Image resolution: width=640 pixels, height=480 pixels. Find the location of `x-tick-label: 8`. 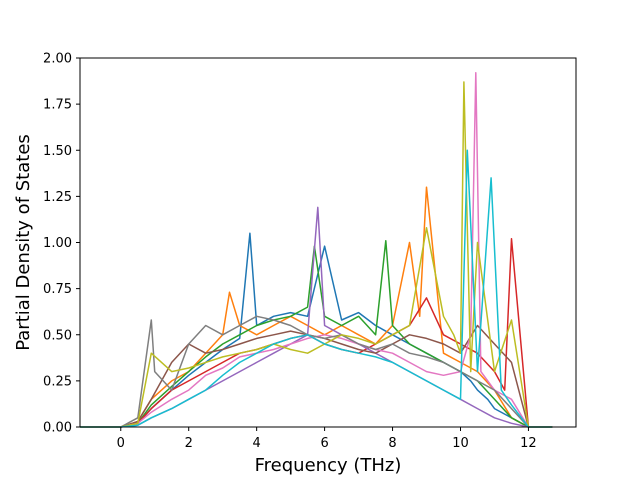

x-tick-label: 8 is located at coordinates (392, 443).